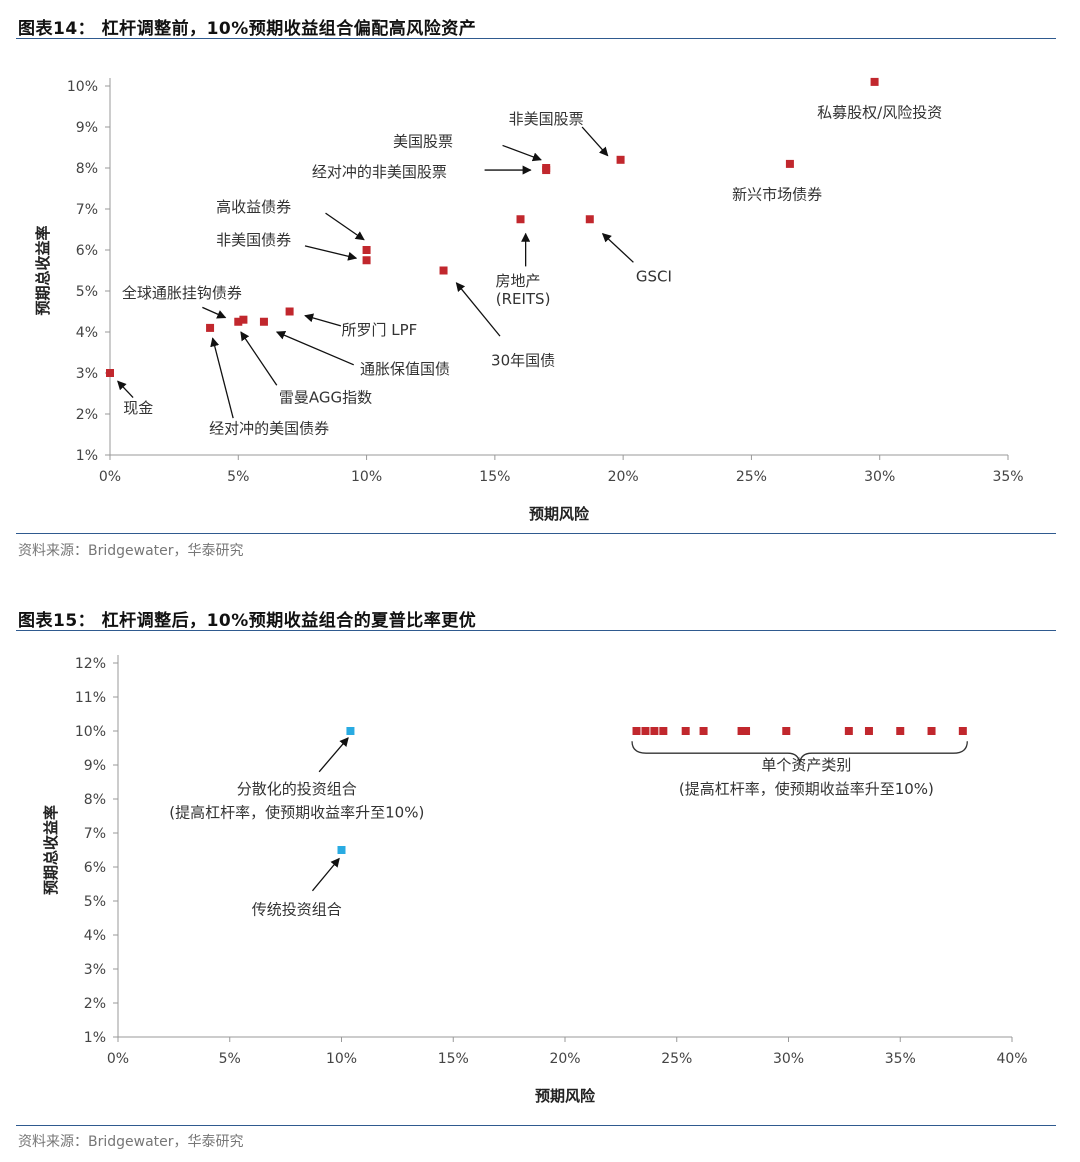 The height and width of the screenshot is (1162, 1080). Describe the element at coordinates (131, 1142) in the screenshot. I see `figure-15-source: 资料来源：Bridgewater，华泰研究` at that location.